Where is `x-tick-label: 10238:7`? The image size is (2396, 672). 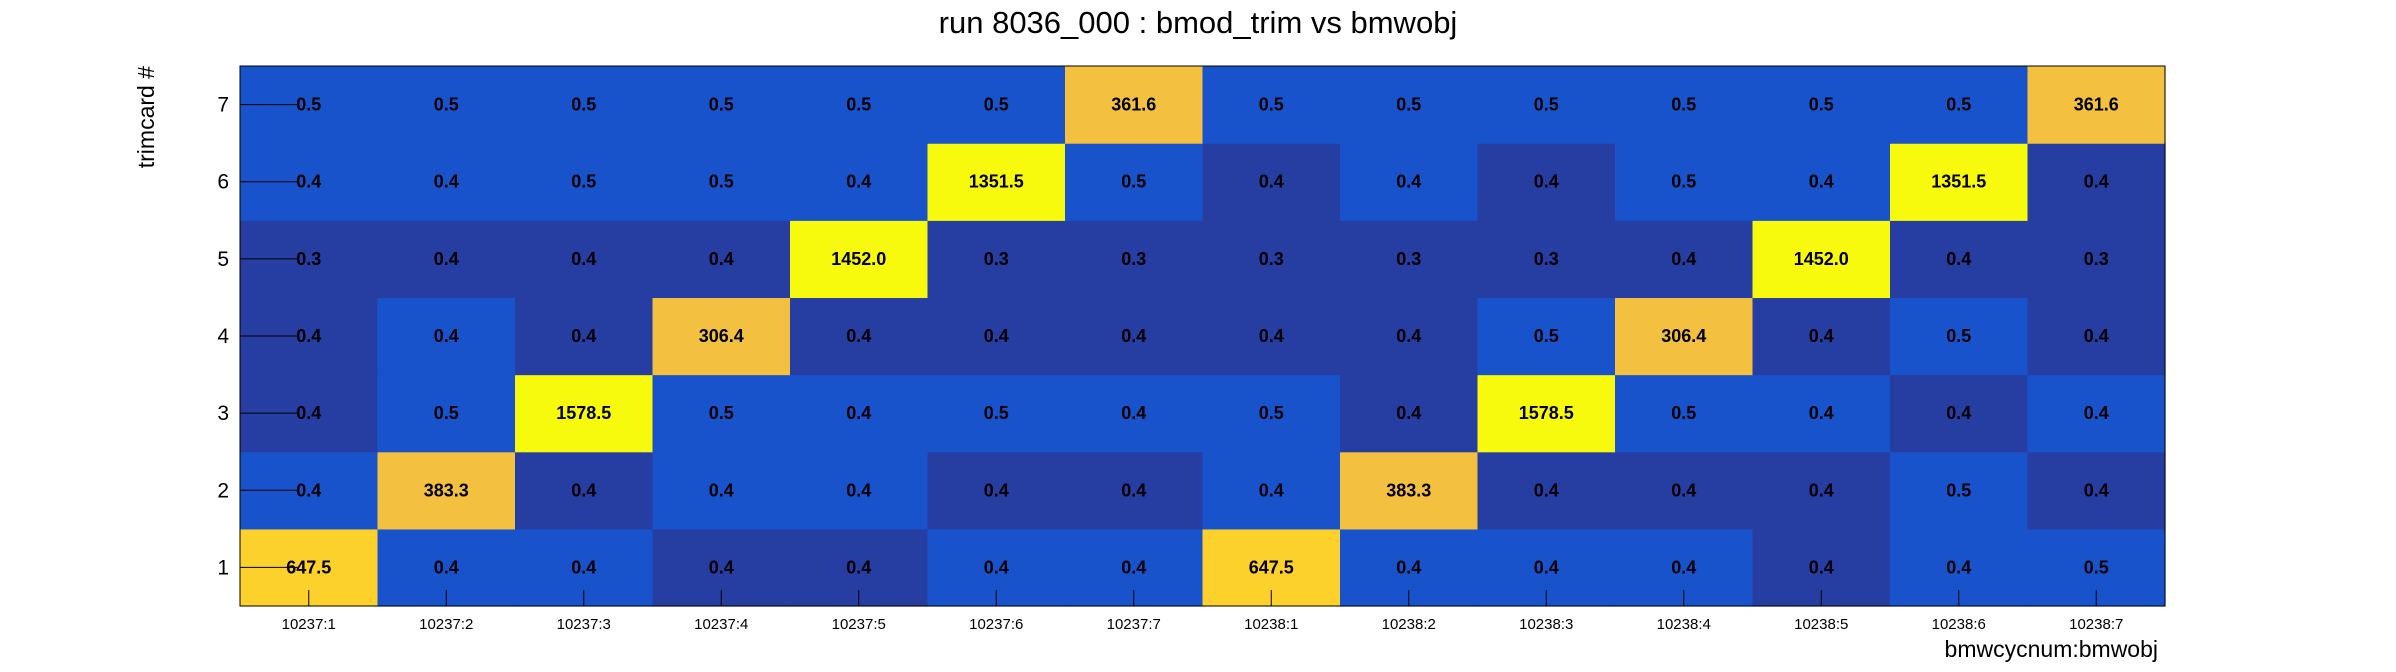 x-tick-label: 10238:7 is located at coordinates (2096, 624).